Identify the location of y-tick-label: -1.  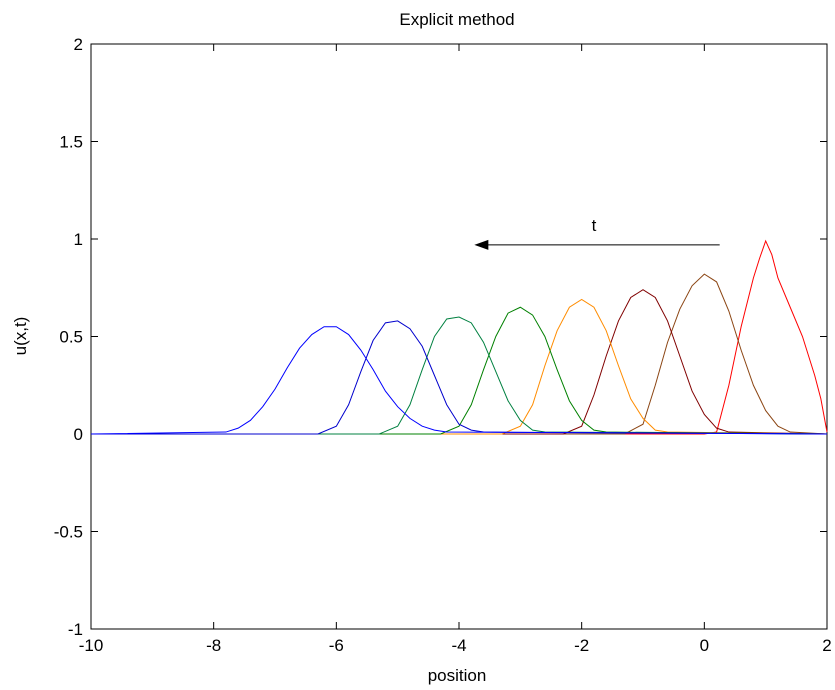
(75, 629).